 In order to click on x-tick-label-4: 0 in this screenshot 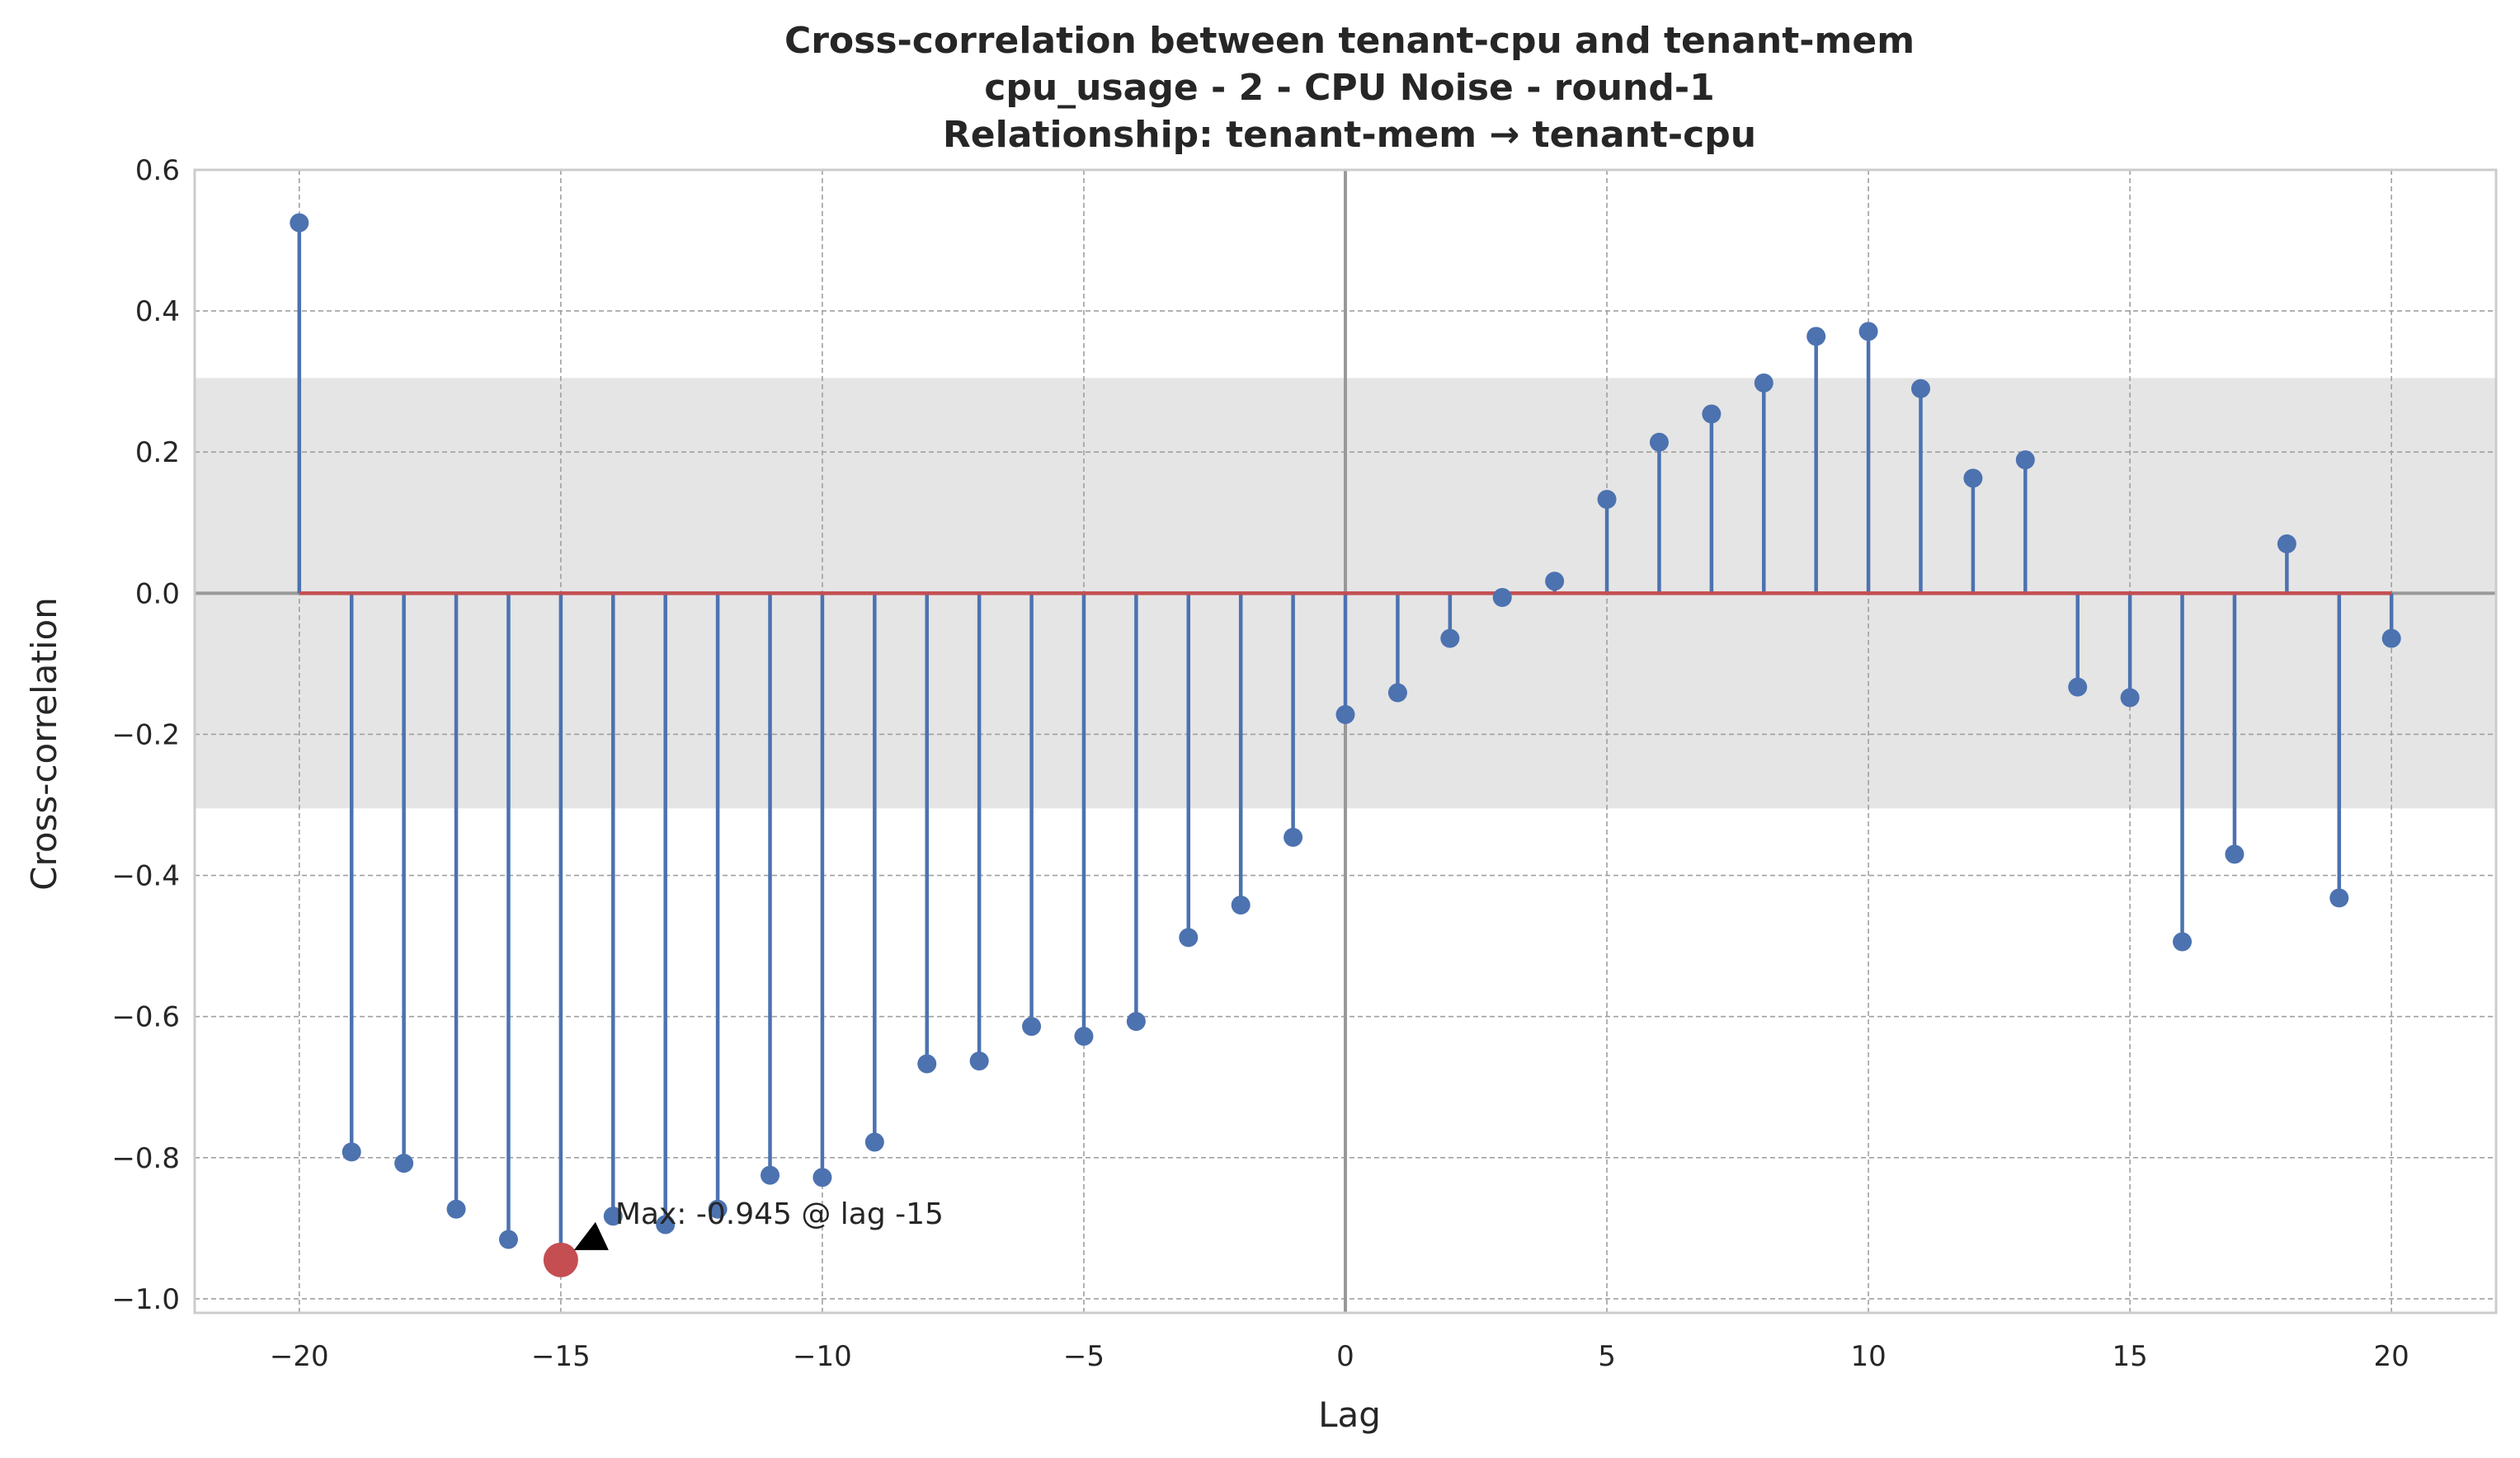, I will do `click(1345, 1356)`.